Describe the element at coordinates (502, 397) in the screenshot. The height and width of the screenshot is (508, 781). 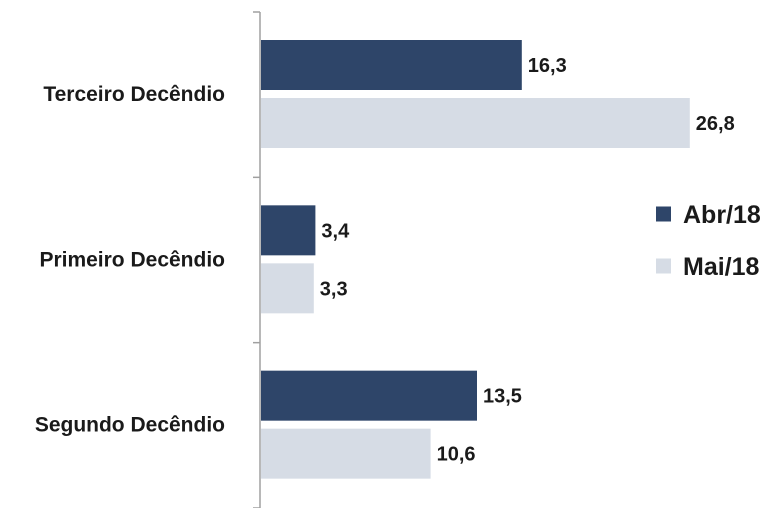
I see `data-label: 13,5` at that location.